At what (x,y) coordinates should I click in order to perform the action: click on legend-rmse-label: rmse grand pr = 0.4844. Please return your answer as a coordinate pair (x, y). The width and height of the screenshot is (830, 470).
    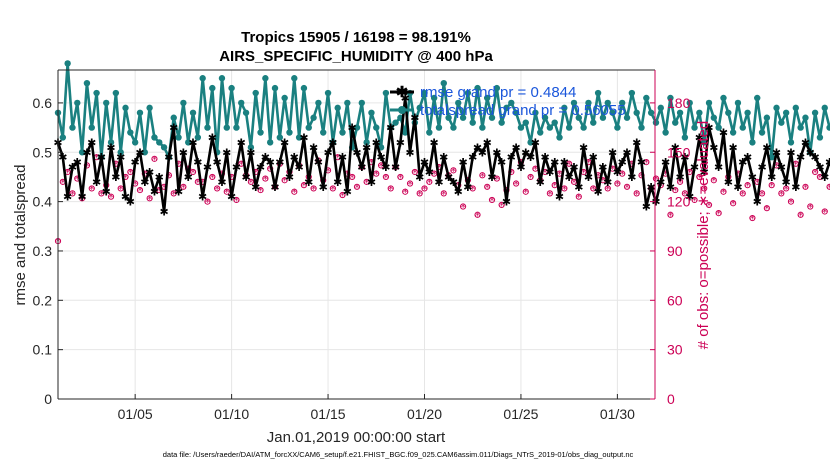
    Looking at the image, I should click on (498, 92).